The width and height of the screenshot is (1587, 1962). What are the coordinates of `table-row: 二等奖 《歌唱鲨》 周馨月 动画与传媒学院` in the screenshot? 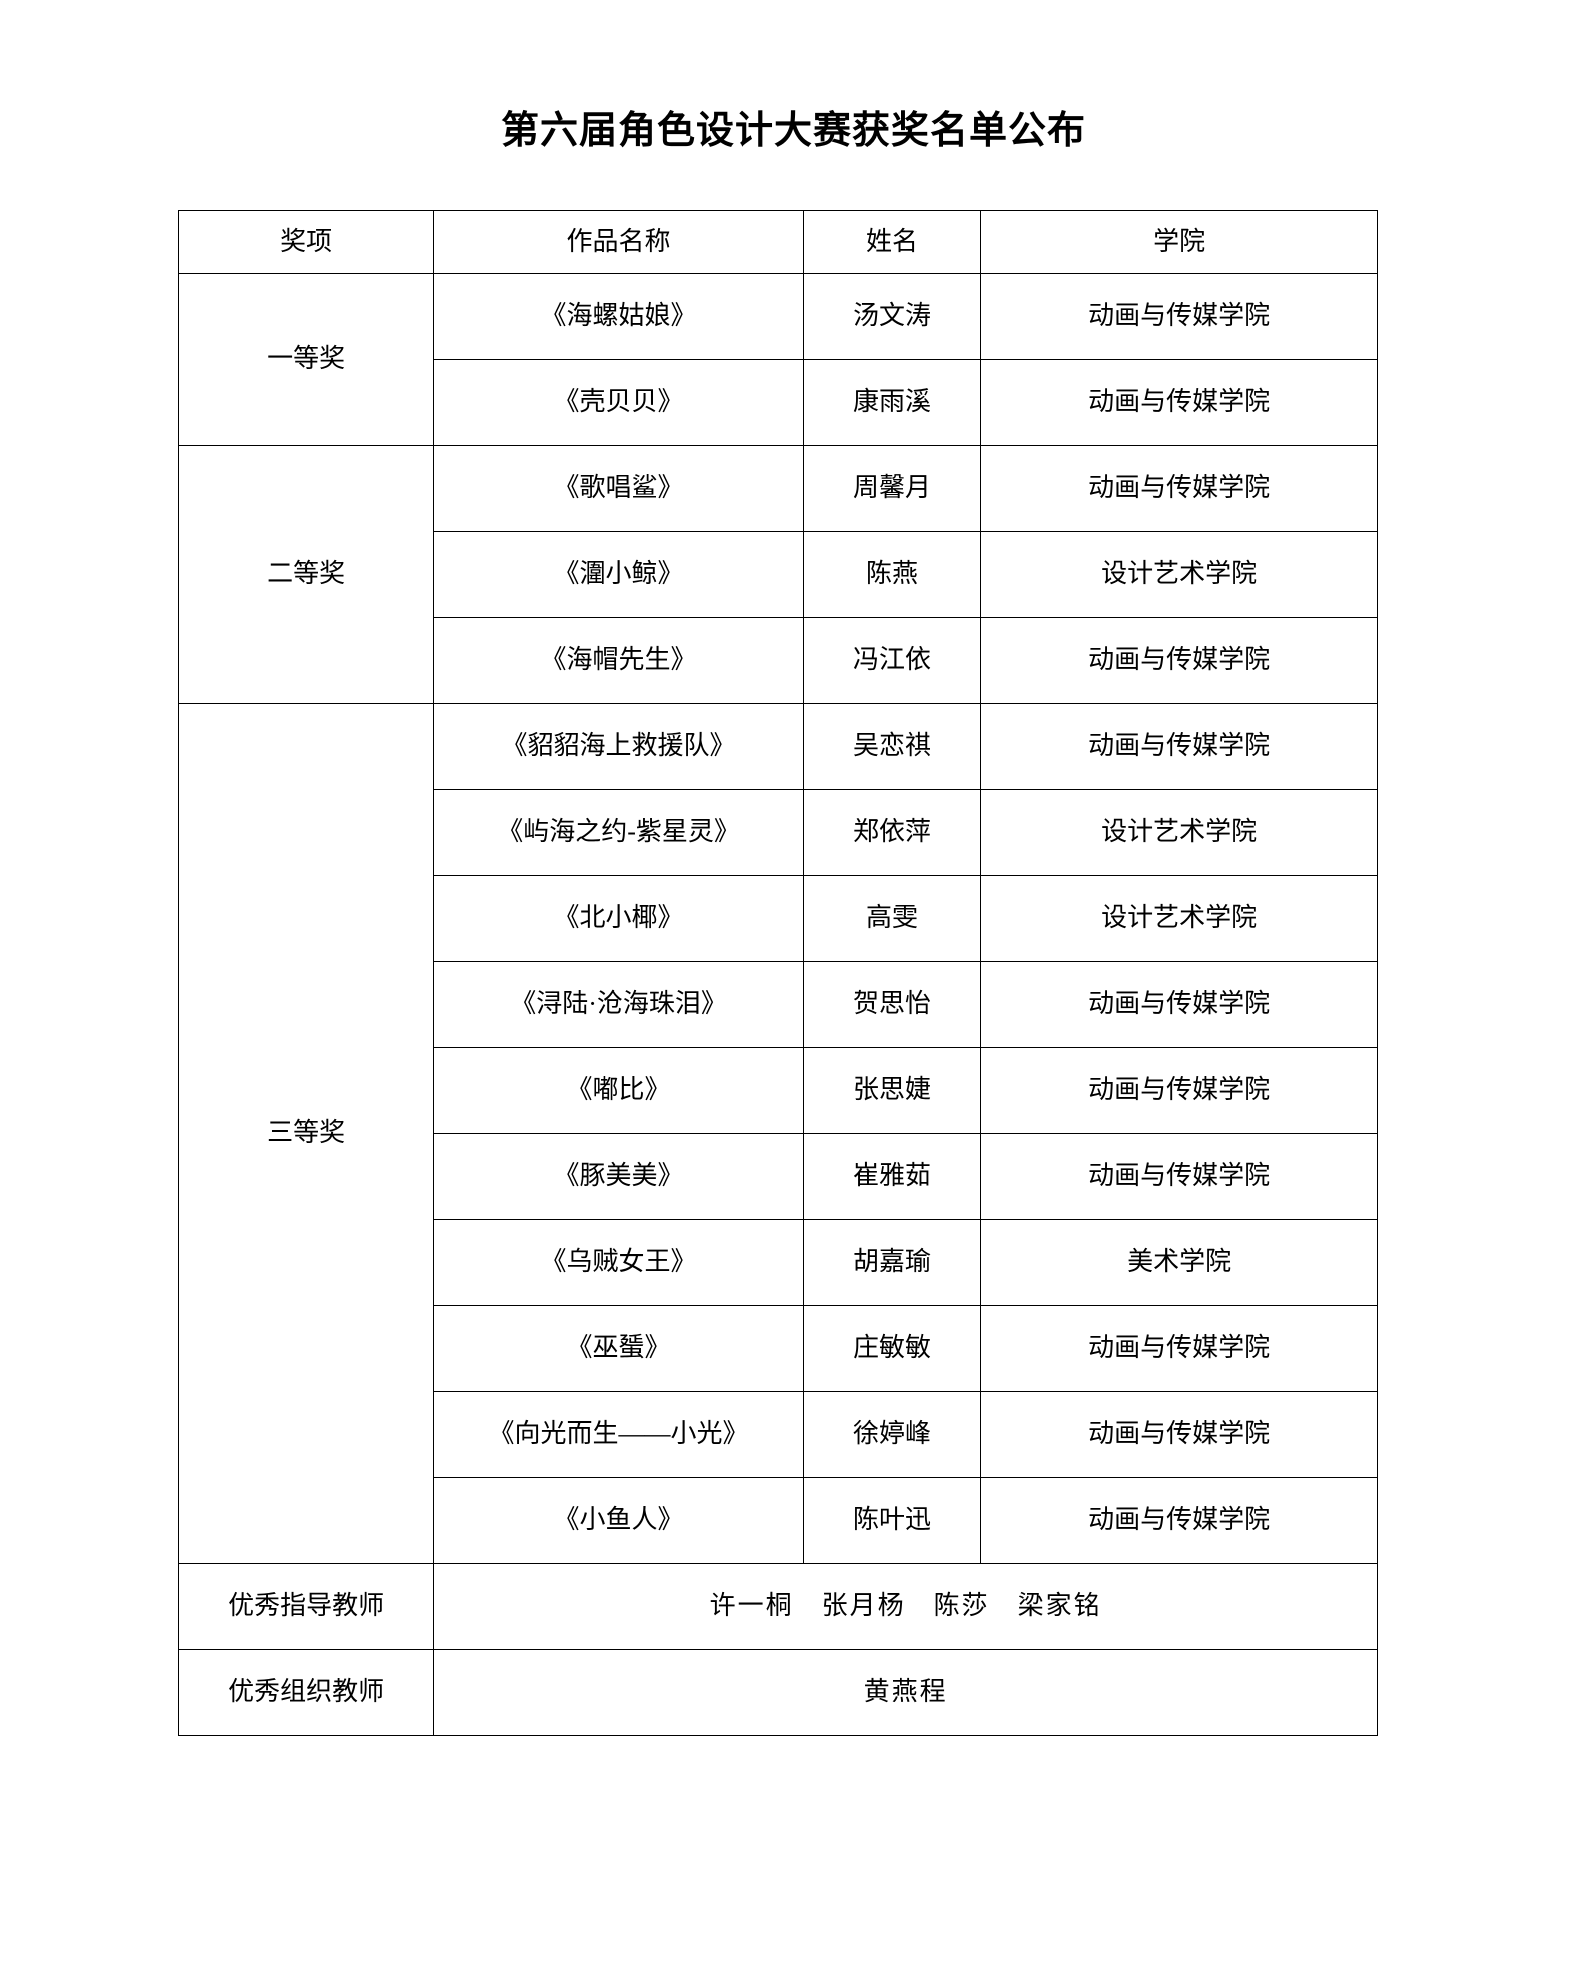 It's located at (777, 574).